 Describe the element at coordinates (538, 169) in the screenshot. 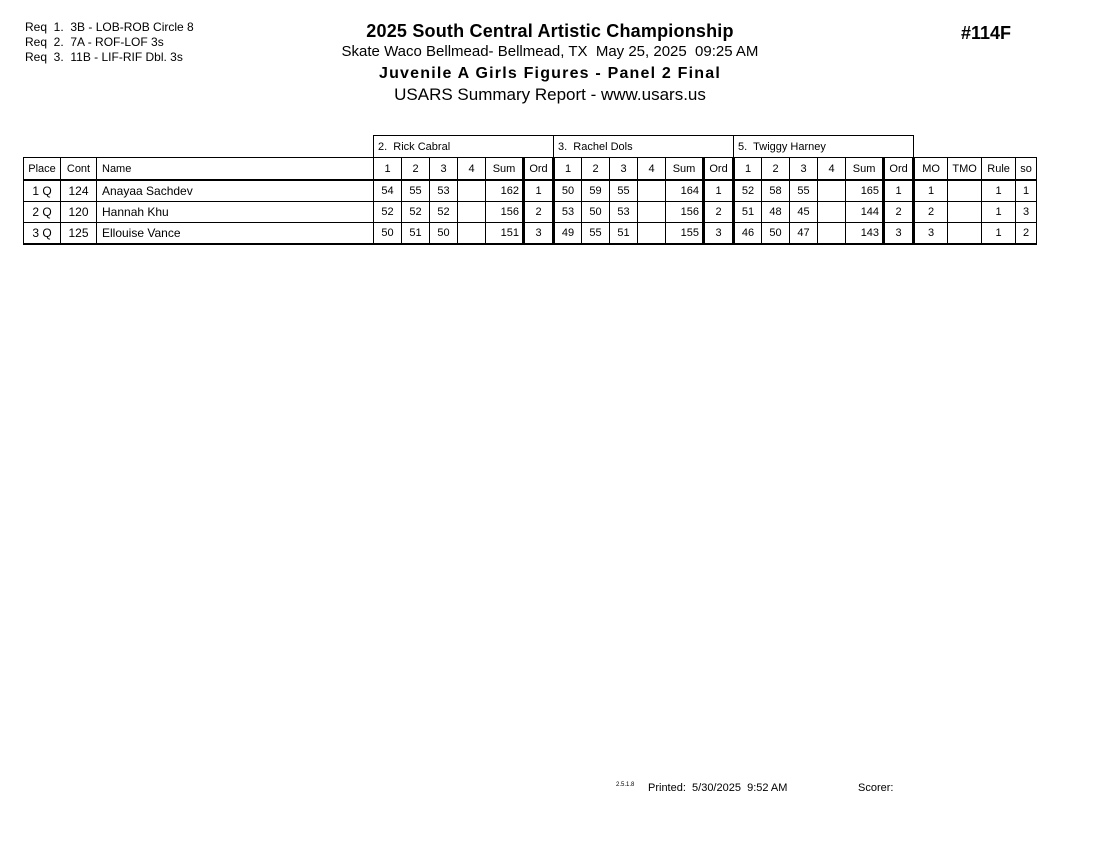

I see `col-header-judge1-ord: Ord` at that location.